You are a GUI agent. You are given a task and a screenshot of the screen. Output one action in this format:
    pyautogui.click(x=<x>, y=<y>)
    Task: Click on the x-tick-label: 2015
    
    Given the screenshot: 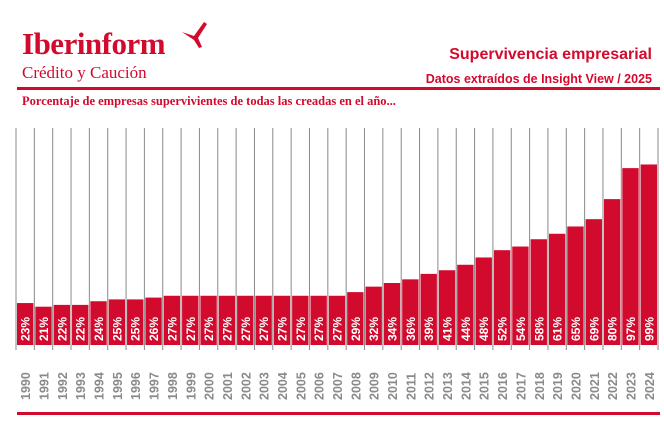 What is the action you would take?
    pyautogui.click(x=485, y=386)
    